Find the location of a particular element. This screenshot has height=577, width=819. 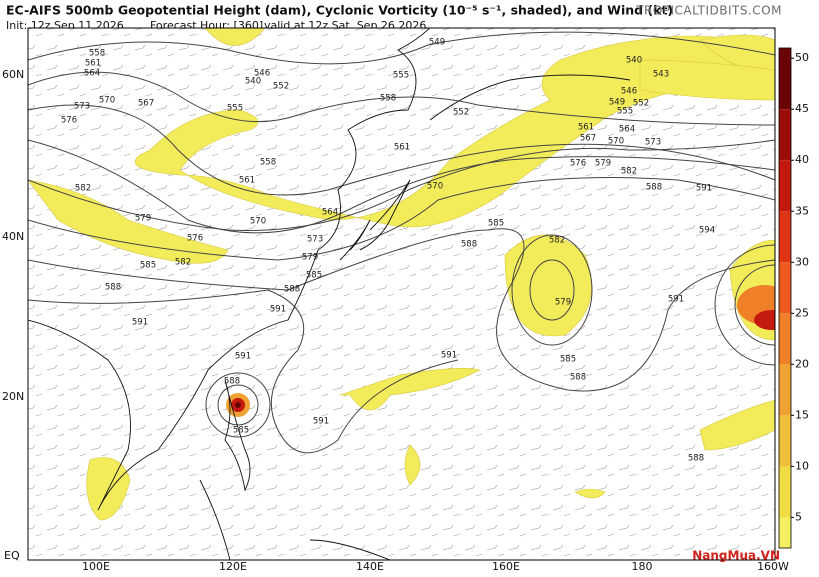

colorbar: 5 10 15 20 25 30 35 40 45 50 is located at coordinates (793, 298).